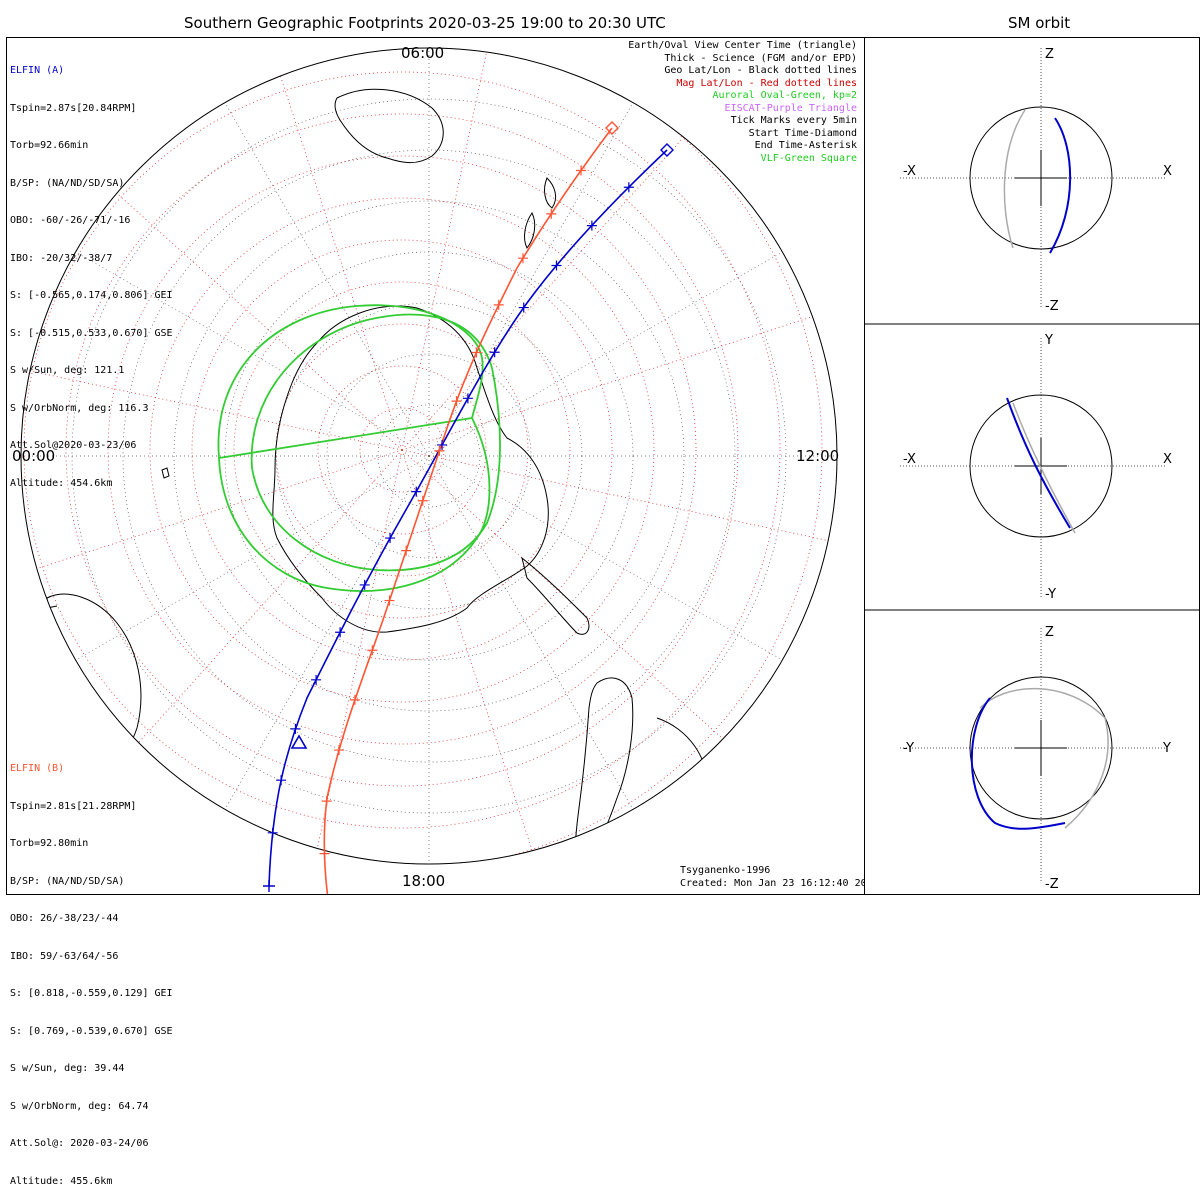 The height and width of the screenshot is (1201, 1200). Describe the element at coordinates (37, 768) in the screenshot. I see `elfin-b-name: ELFIN (B)` at that location.